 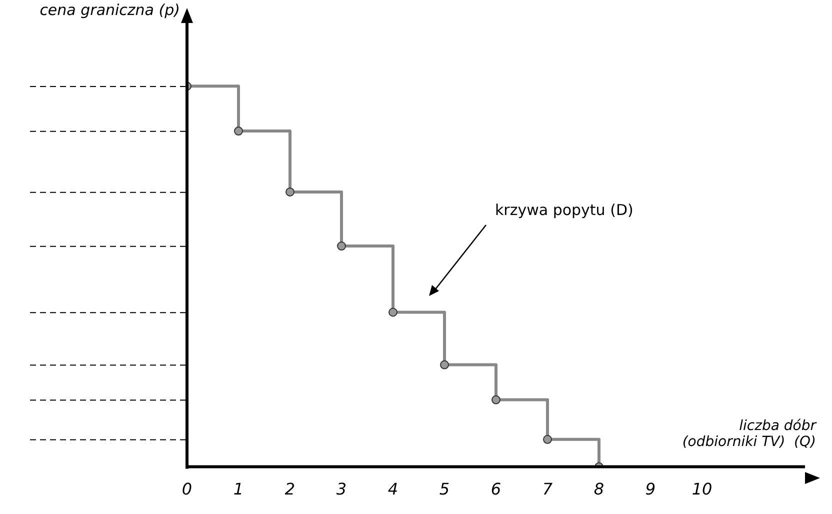 I want to click on x-tick-label: 2, so click(x=290, y=489).